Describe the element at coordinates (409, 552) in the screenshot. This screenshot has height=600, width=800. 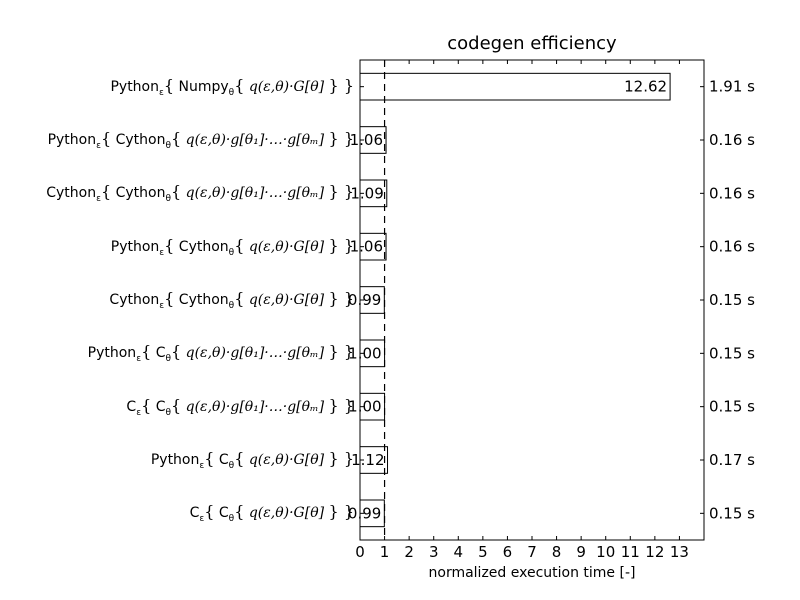
I see `x-tick-label: 2` at that location.